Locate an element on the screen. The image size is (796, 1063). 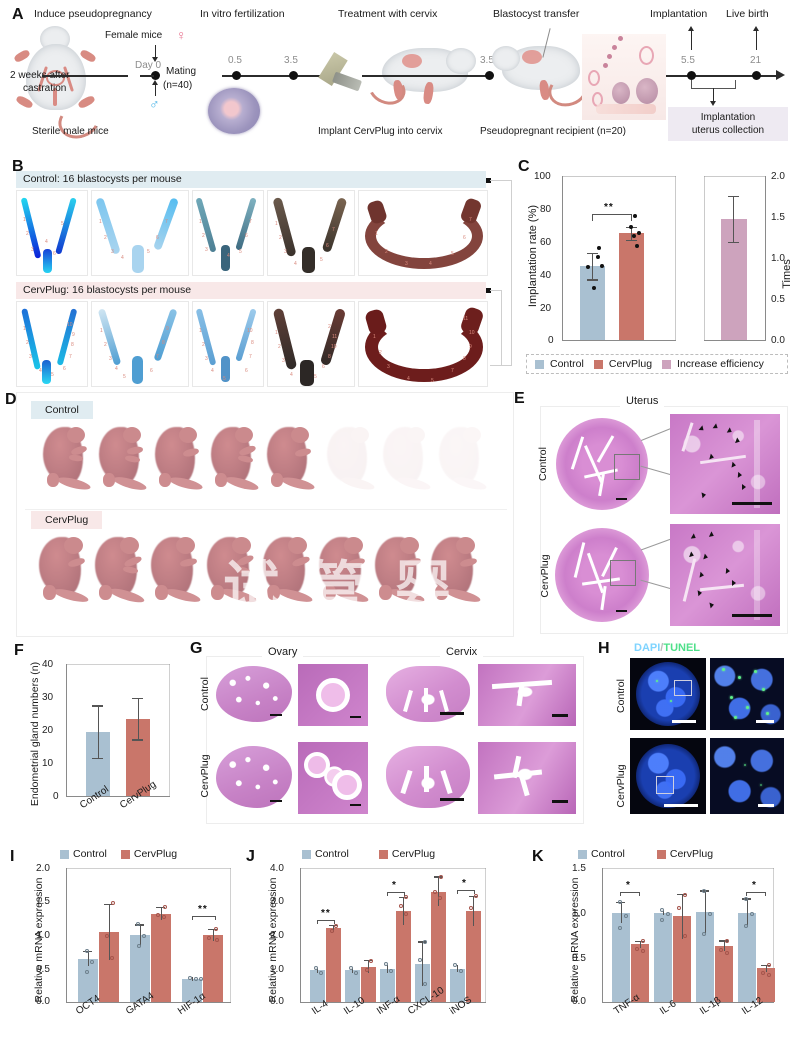
panel-c-errorcap-bottom-increase is located at coordinates (733, 242).